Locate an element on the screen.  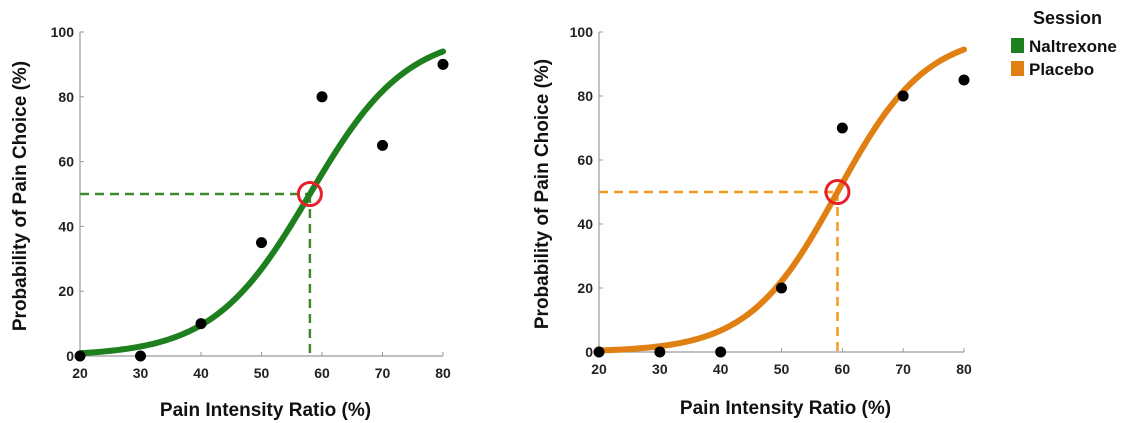
legend-swatch-naltrexone is located at coordinates (1017, 45).